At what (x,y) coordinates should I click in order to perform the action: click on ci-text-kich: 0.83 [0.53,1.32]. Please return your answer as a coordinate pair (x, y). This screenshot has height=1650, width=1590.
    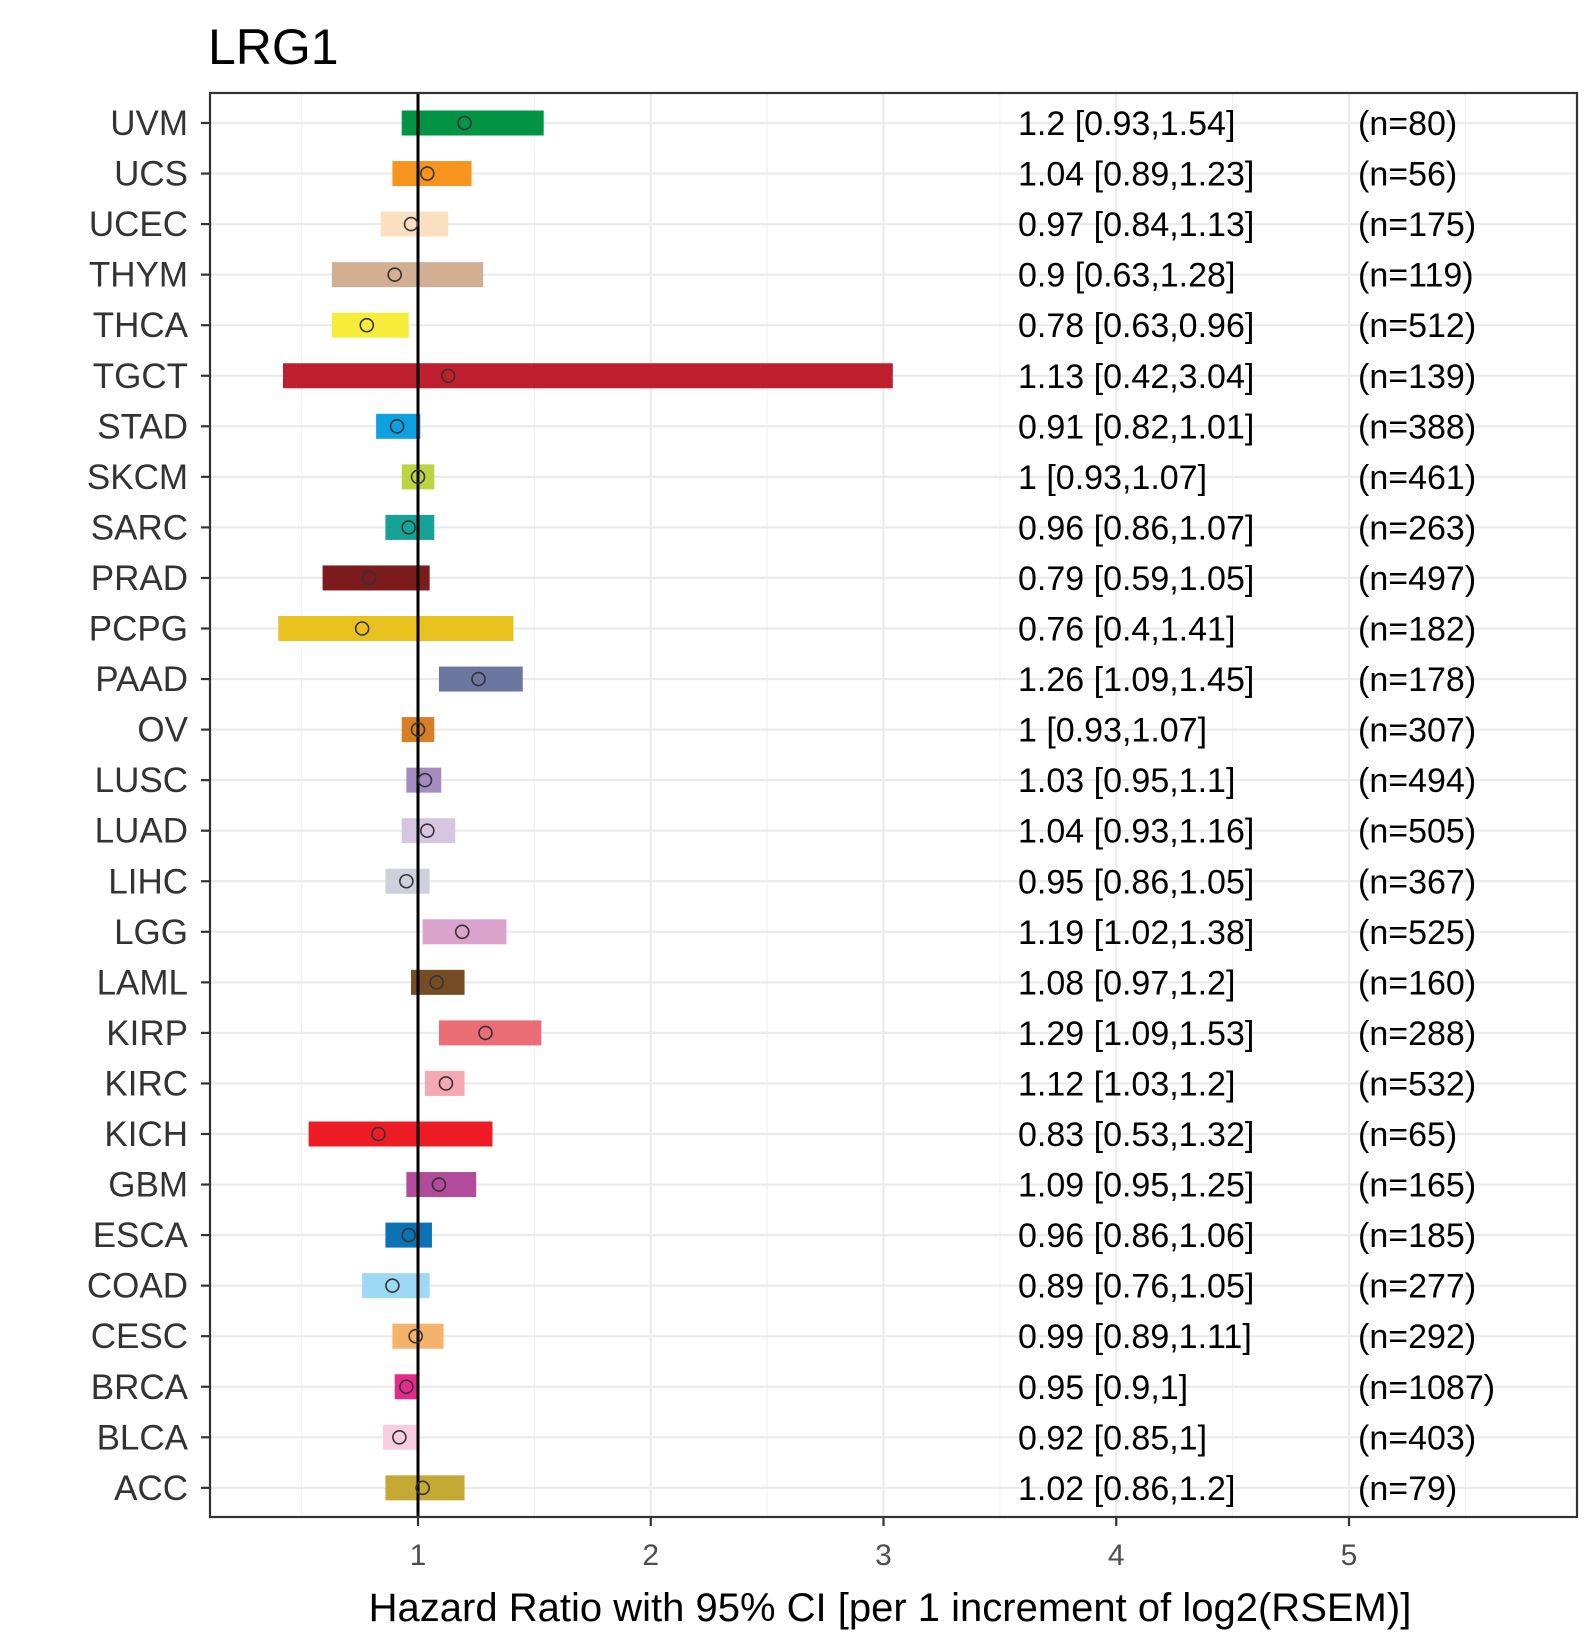
    Looking at the image, I should click on (1136, 1135).